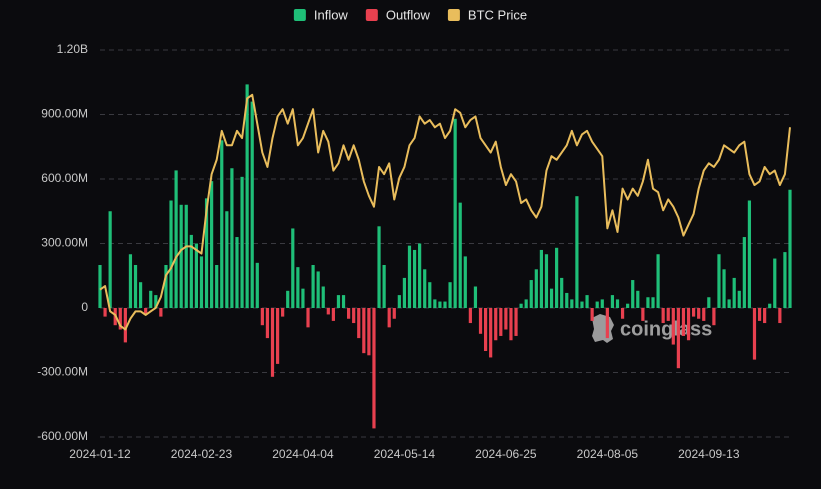 This screenshot has width=821, height=489. What do you see at coordinates (405, 454) in the screenshot?
I see `x-tick-label: 2024-05-14` at bounding box center [405, 454].